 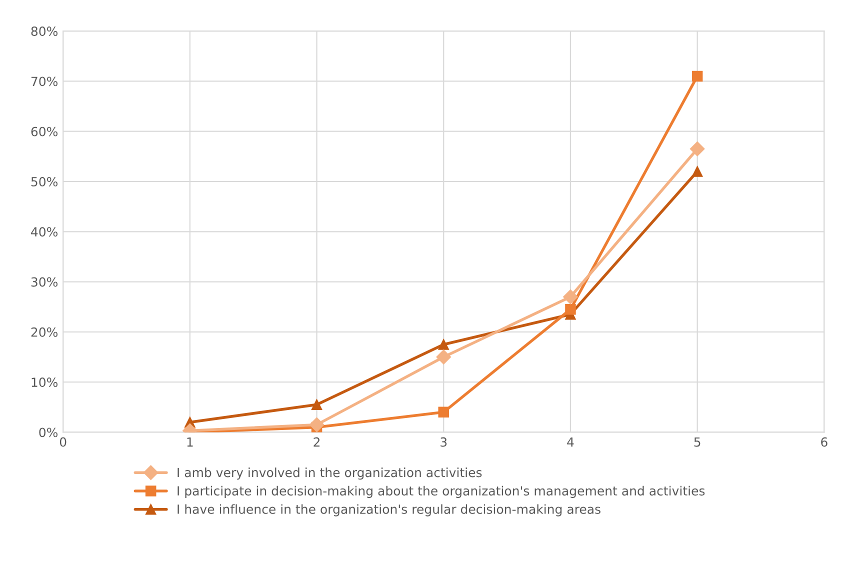 I want to click on y-tick-label: 50%, so click(x=44, y=181).